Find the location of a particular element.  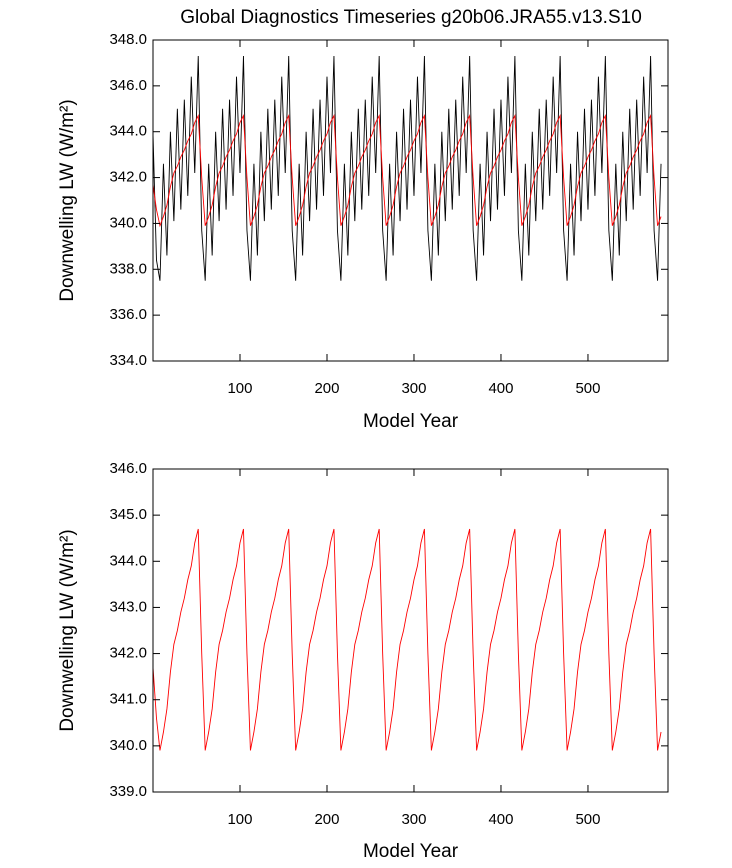

y-tick-label: 343.0 is located at coordinates (128, 606).